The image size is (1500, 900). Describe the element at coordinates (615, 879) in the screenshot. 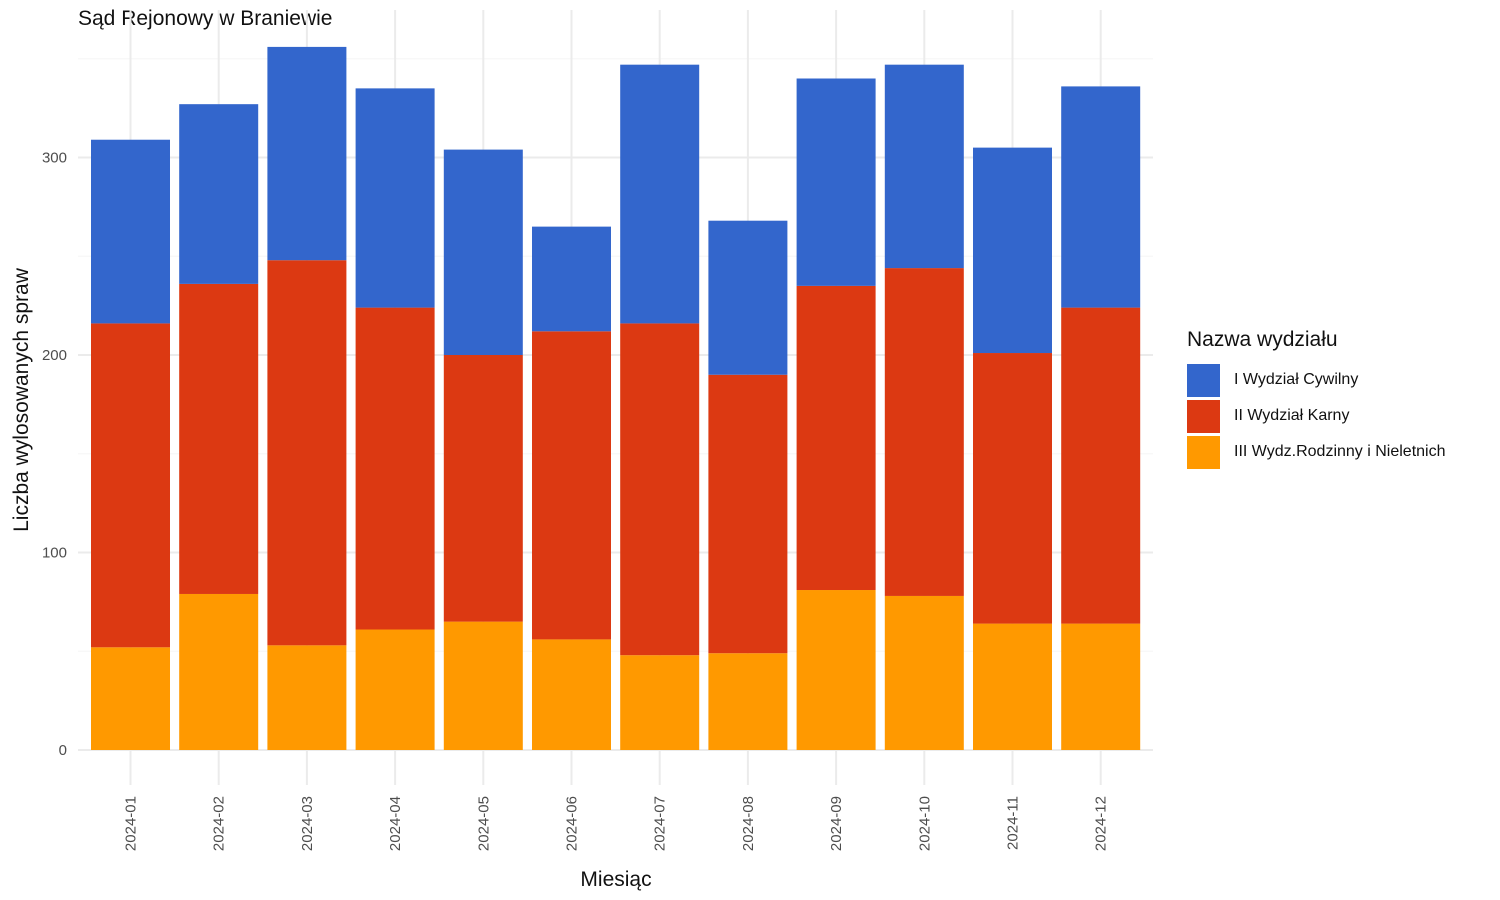

I see `x-axis-title: Miesiąc` at that location.